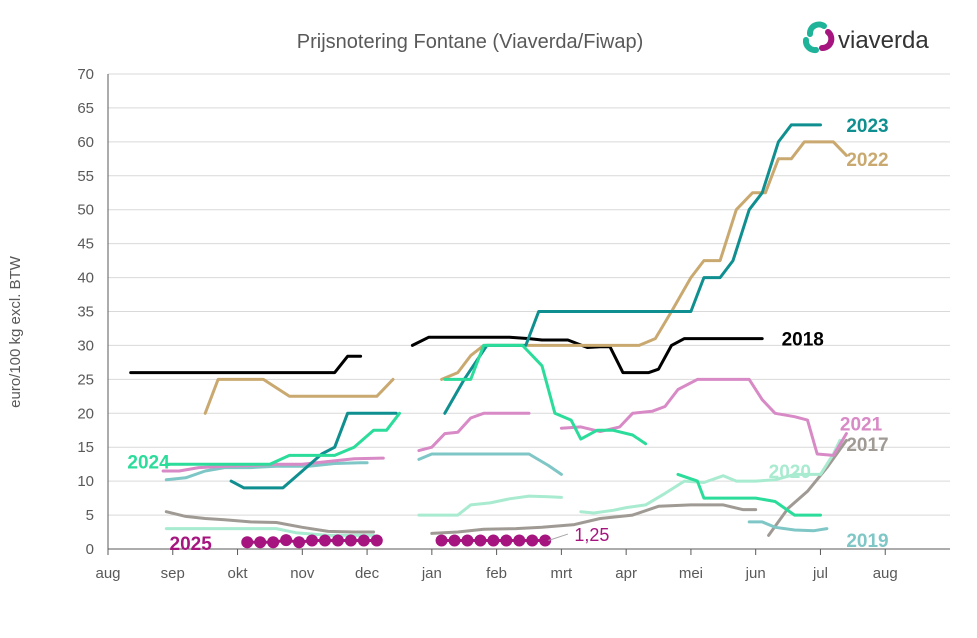 The width and height of the screenshot is (977, 638). What do you see at coordinates (85, 481) in the screenshot?
I see `y-tick-label: 10` at bounding box center [85, 481].